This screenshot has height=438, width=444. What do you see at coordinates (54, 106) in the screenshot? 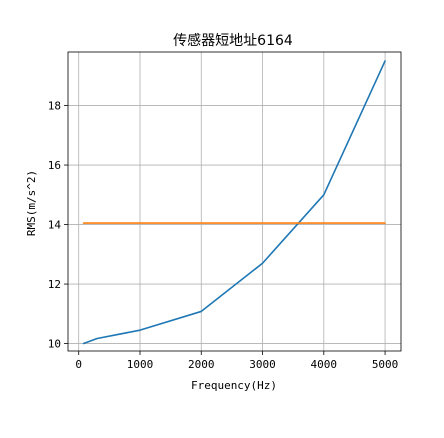
I see `y-tick-label: 18` at bounding box center [54, 106].